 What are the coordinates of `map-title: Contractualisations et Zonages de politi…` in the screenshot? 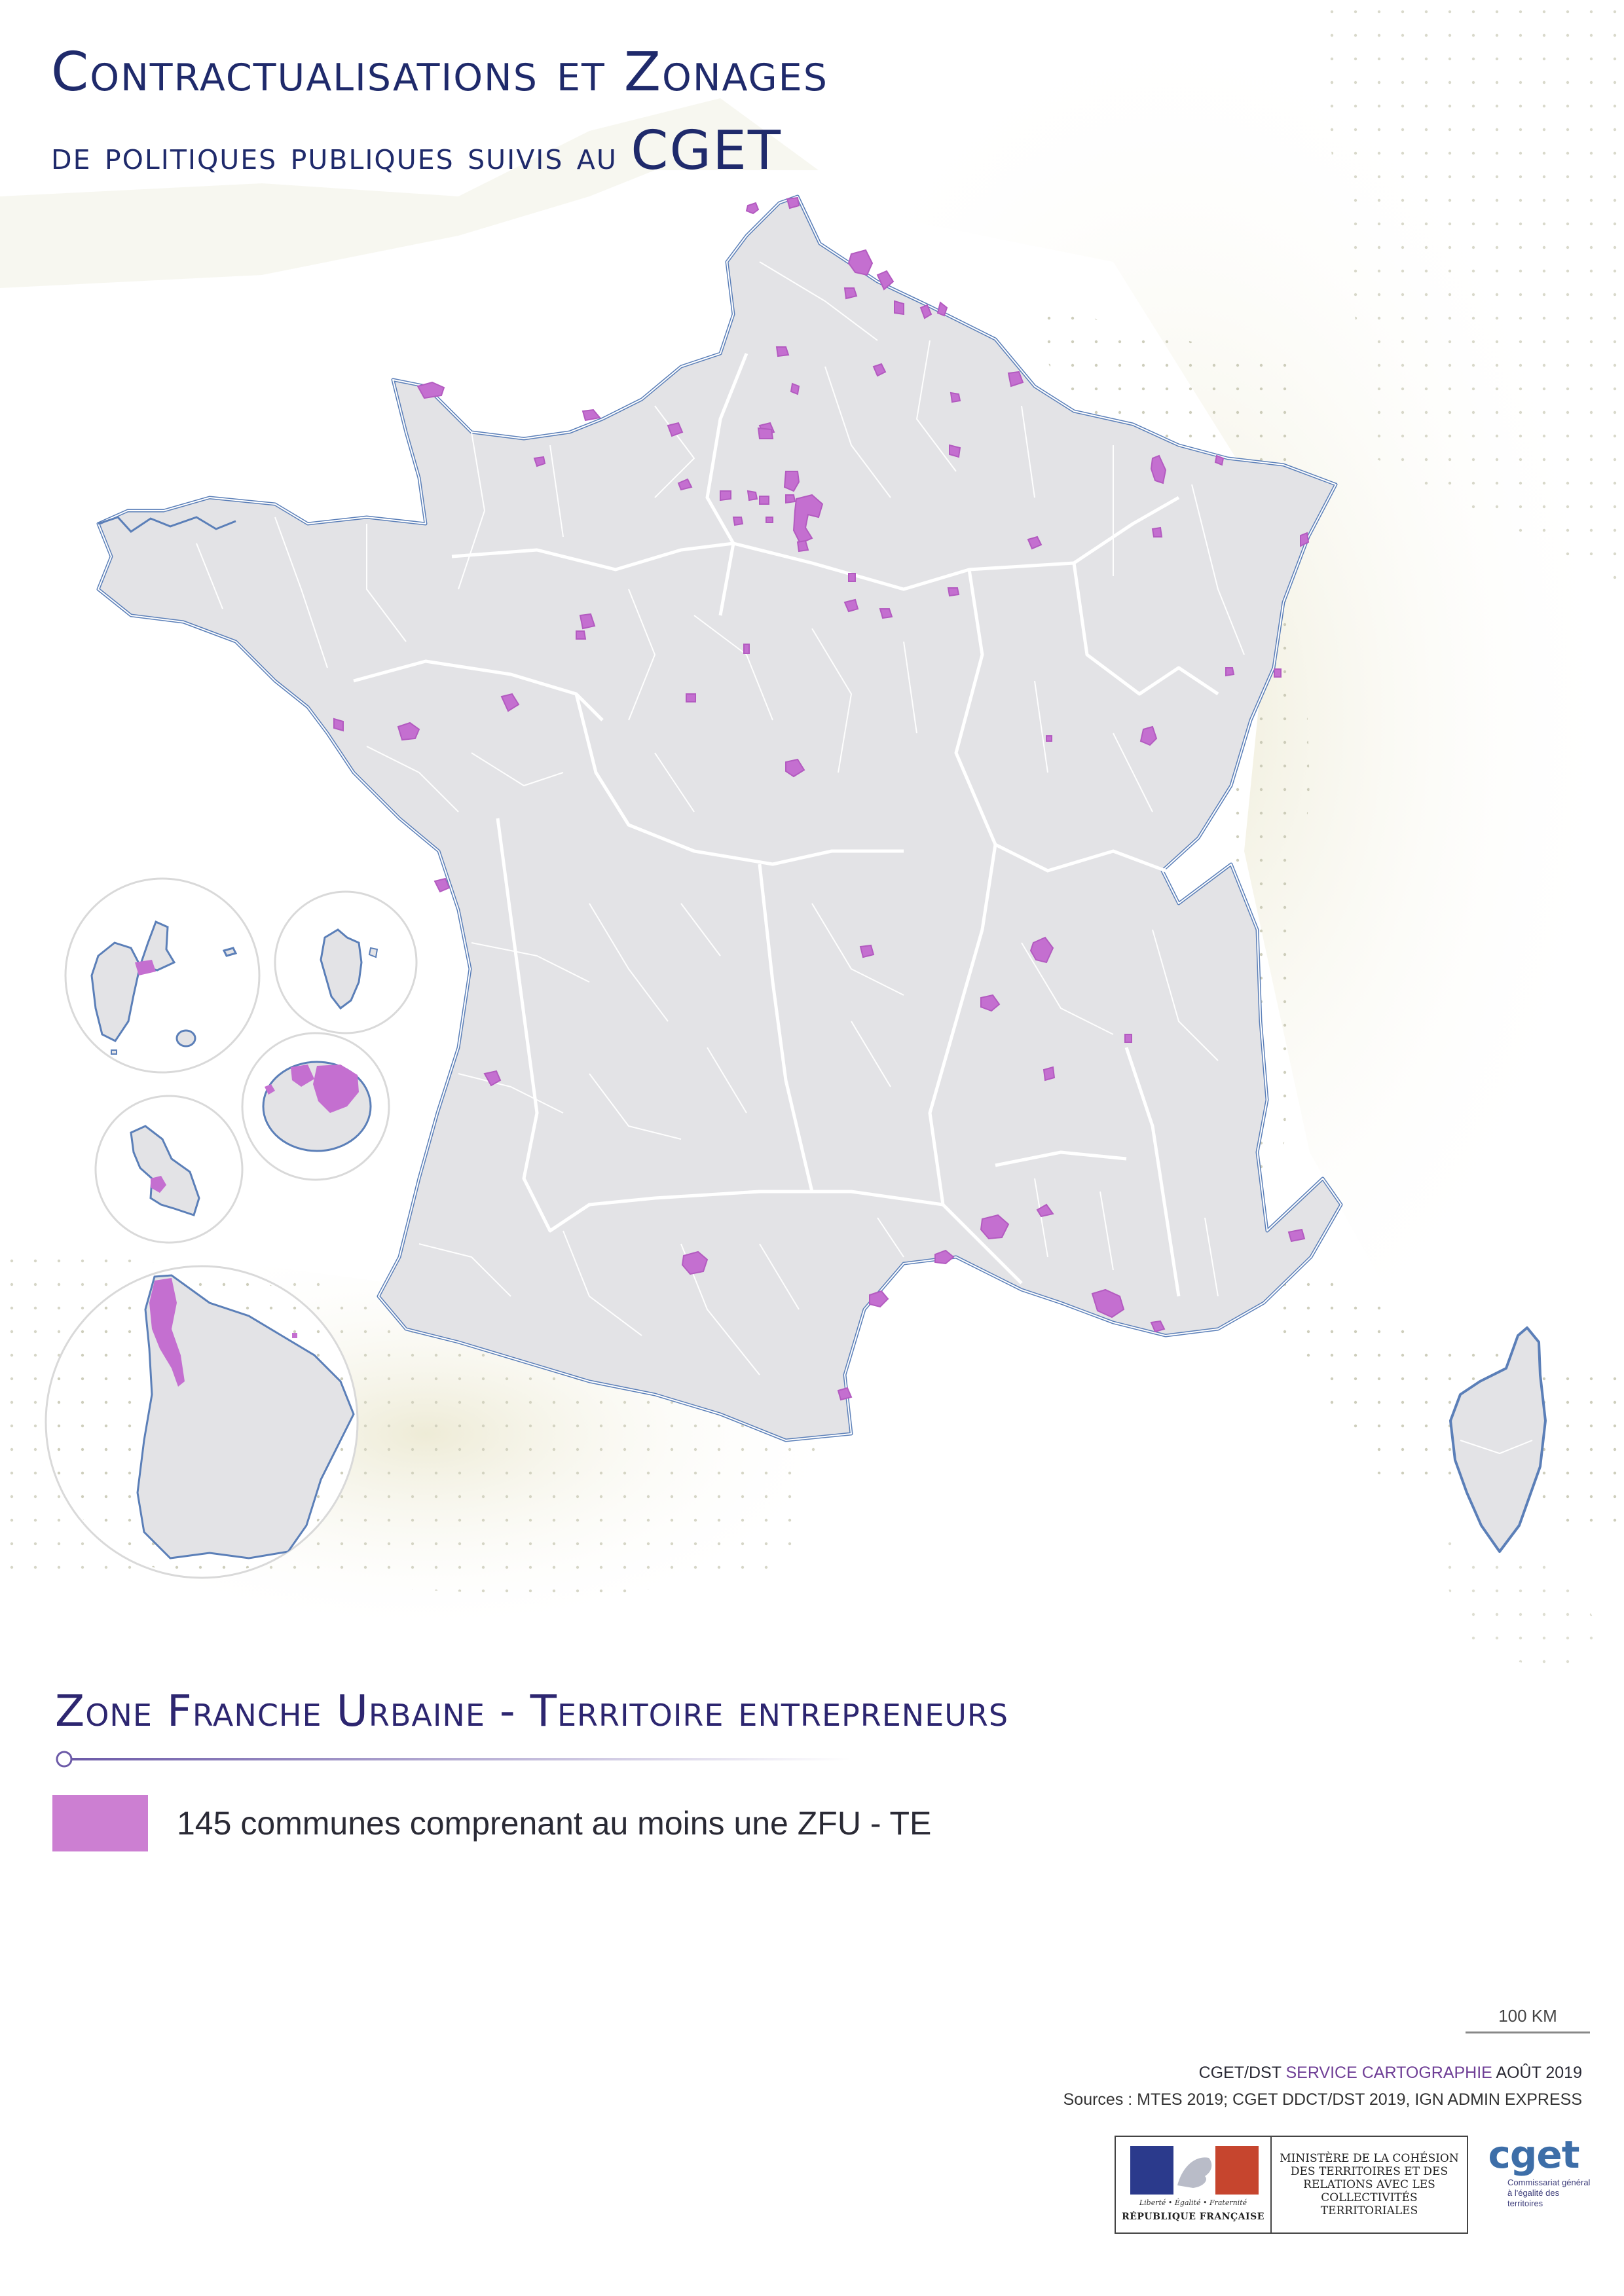 It's located at (439, 112).